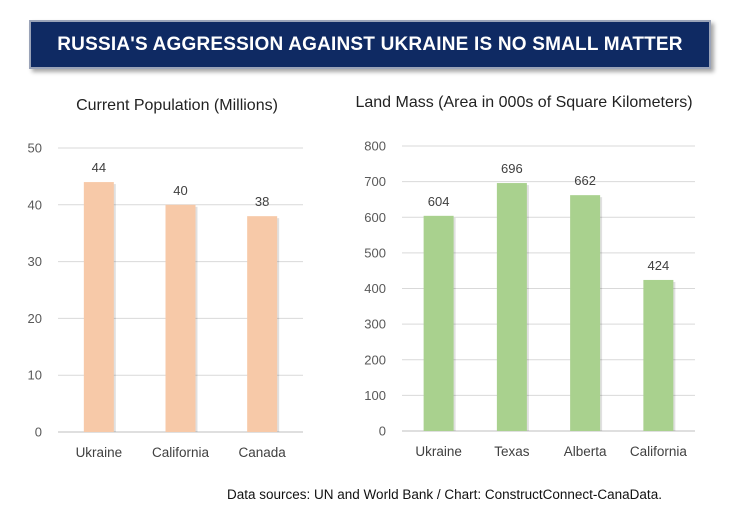 The height and width of the screenshot is (529, 744). I want to click on land-mass-y-tick-label: 400, so click(375, 288).